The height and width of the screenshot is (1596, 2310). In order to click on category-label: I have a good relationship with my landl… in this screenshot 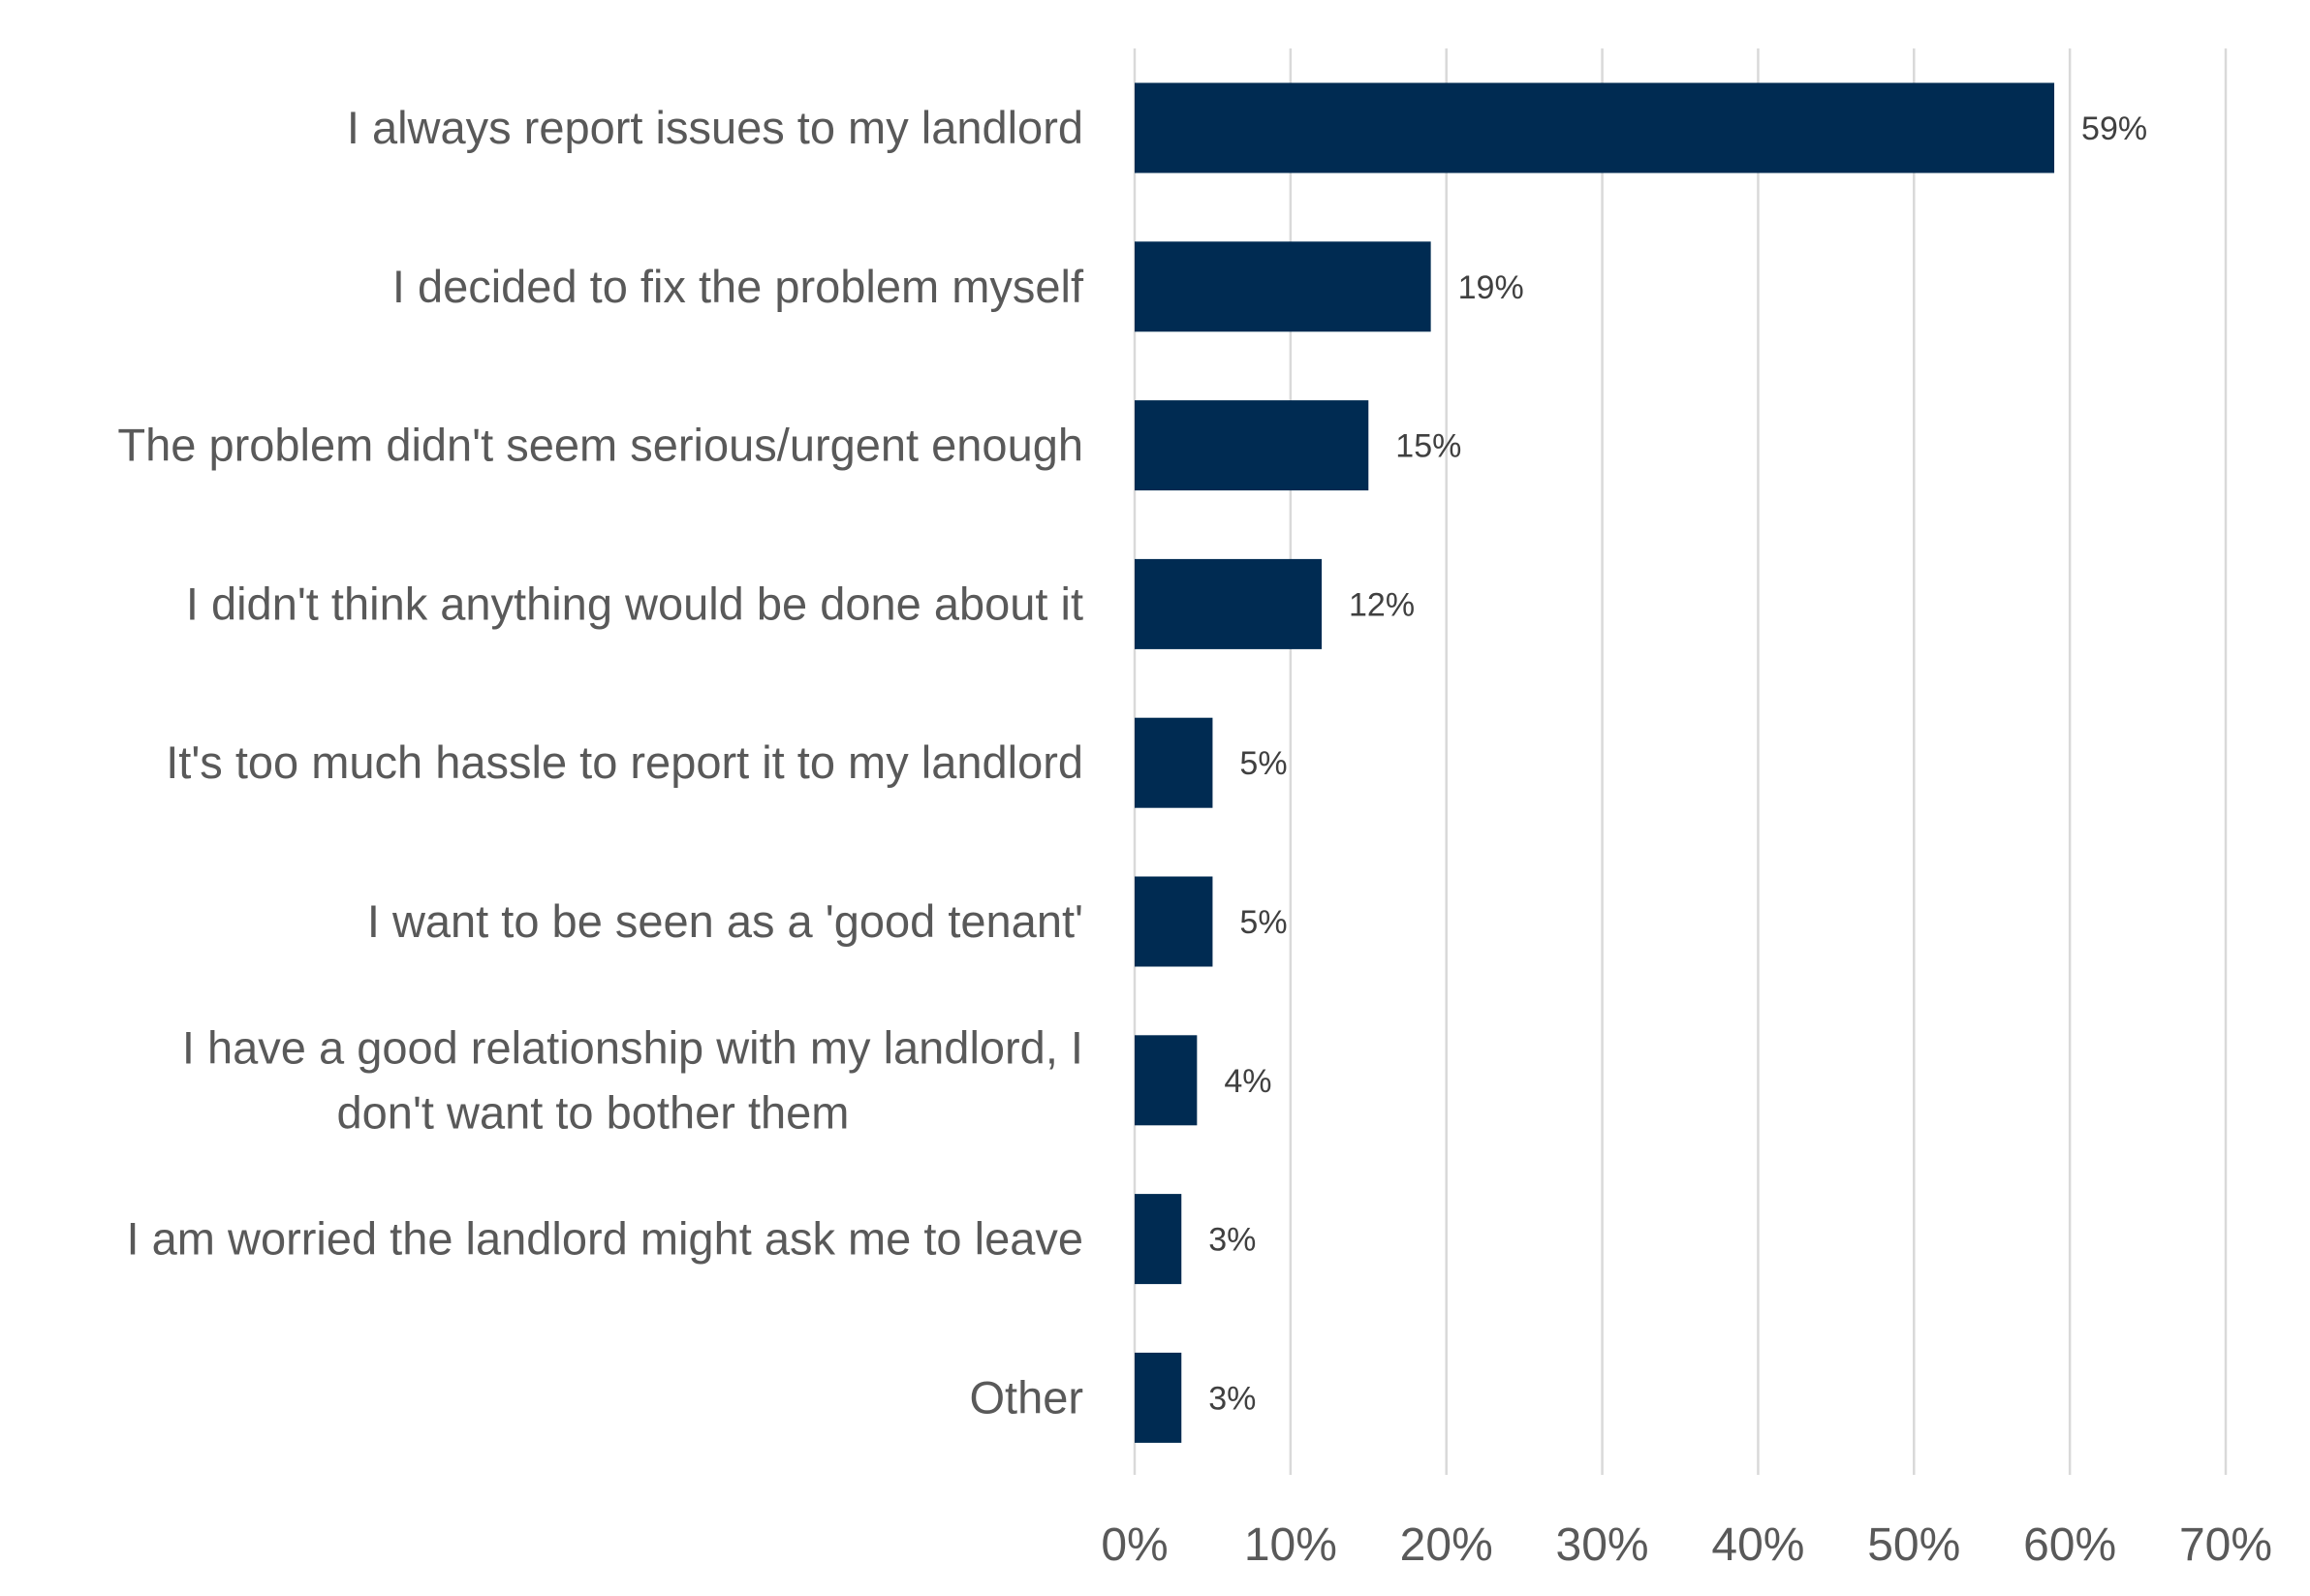, I will do `click(632, 1079)`.